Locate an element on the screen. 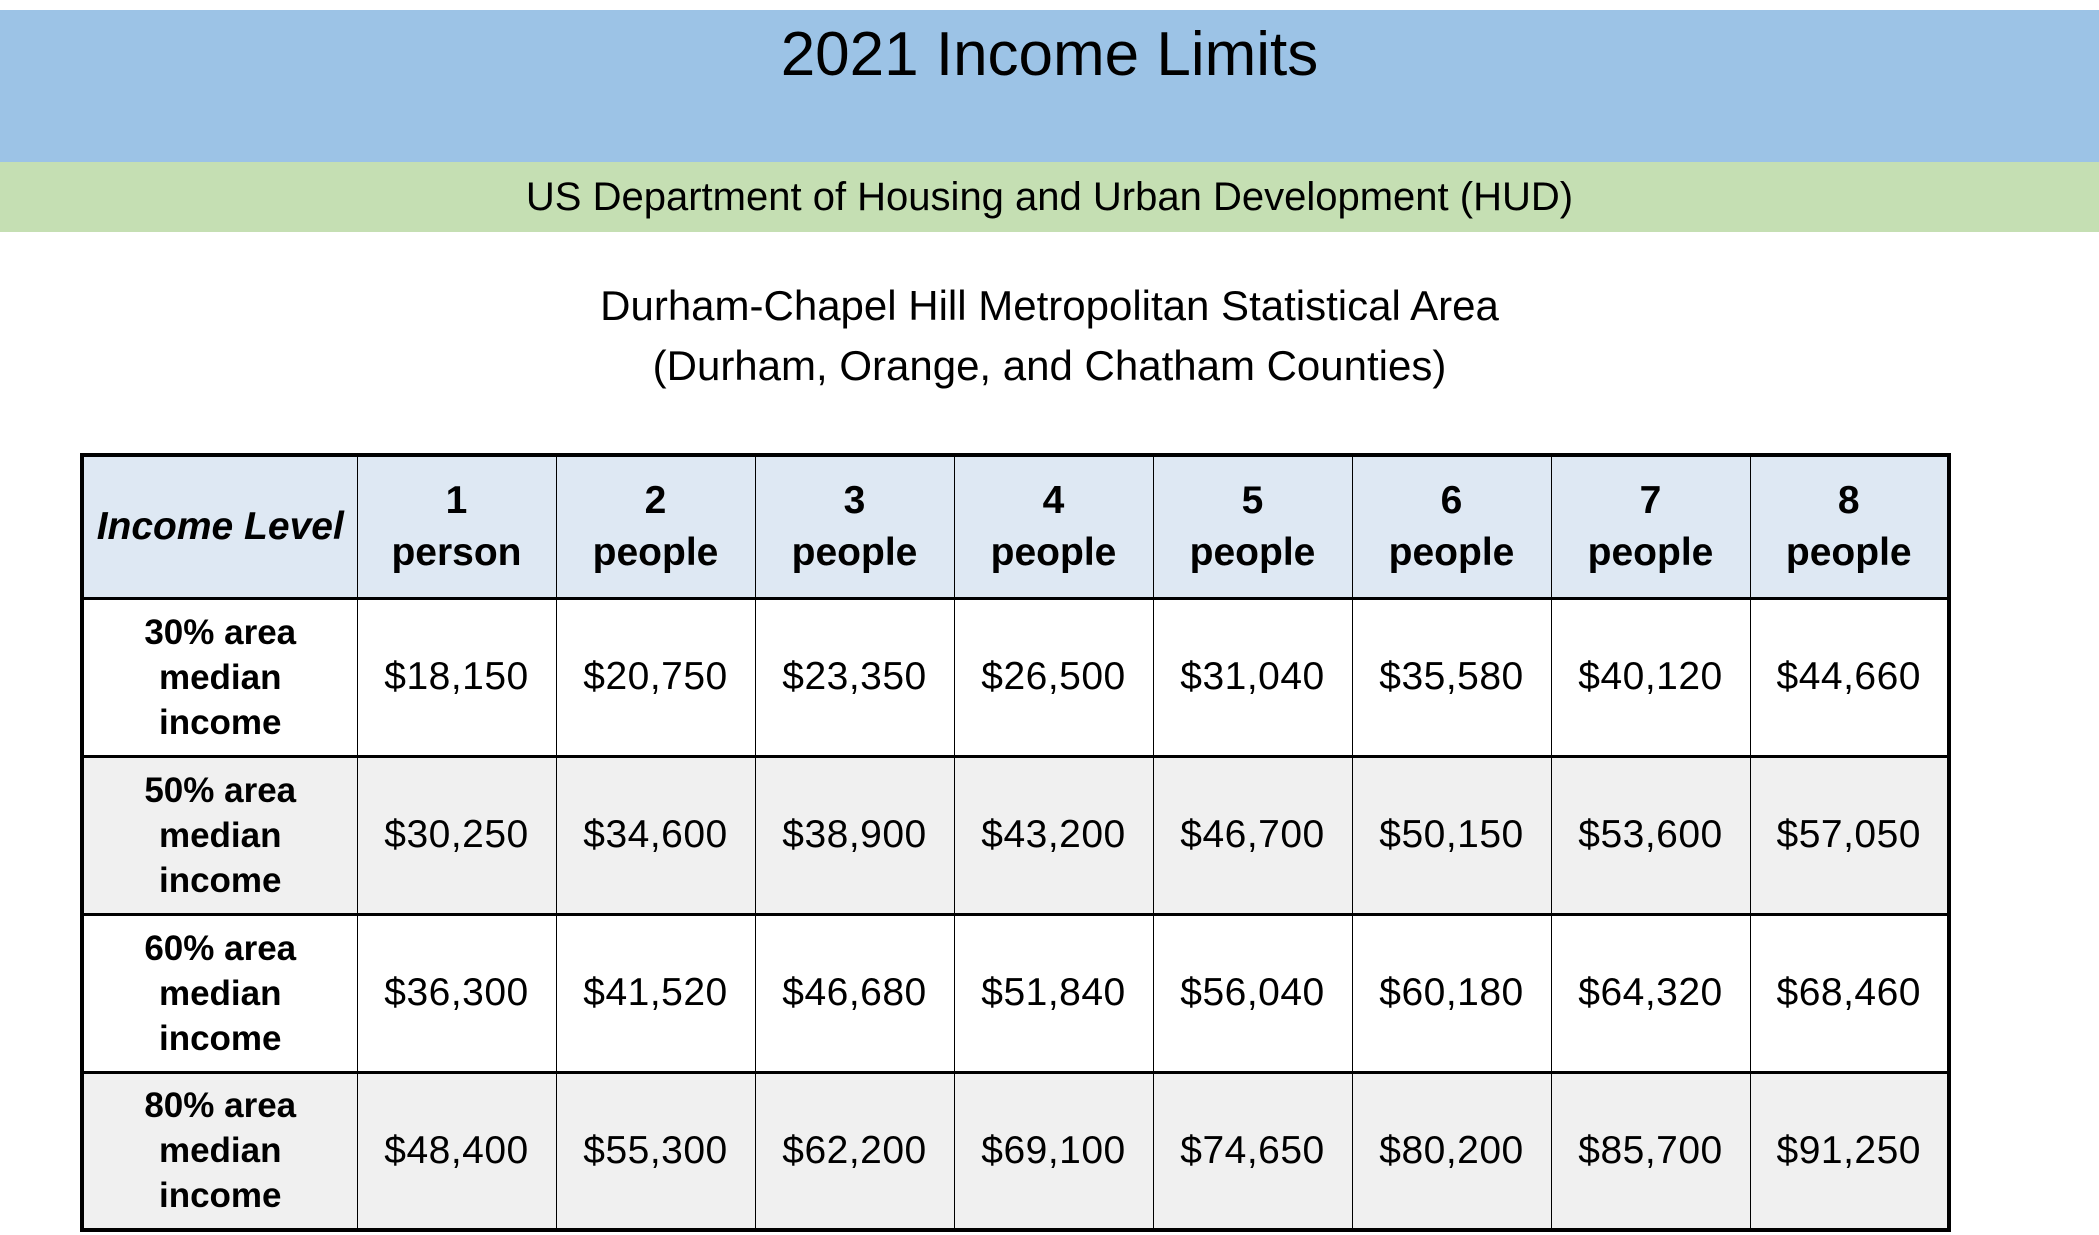 The width and height of the screenshot is (2099, 1235). income-value-cell: $30,250 is located at coordinates (456, 834).